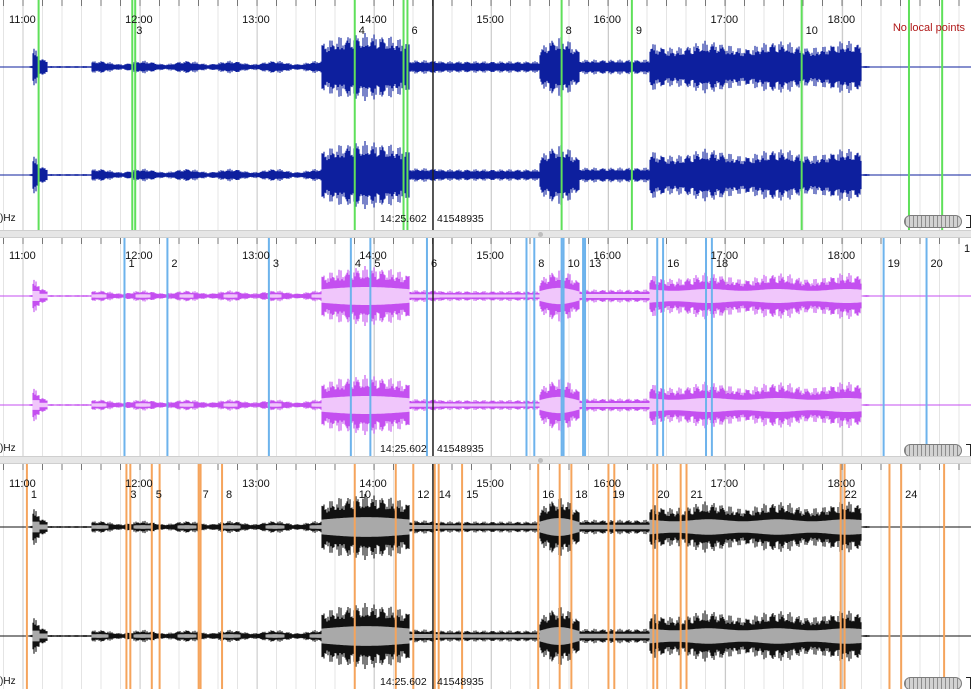  Describe the element at coordinates (850, 495) in the screenshot. I see `marker-label: 22` at that location.